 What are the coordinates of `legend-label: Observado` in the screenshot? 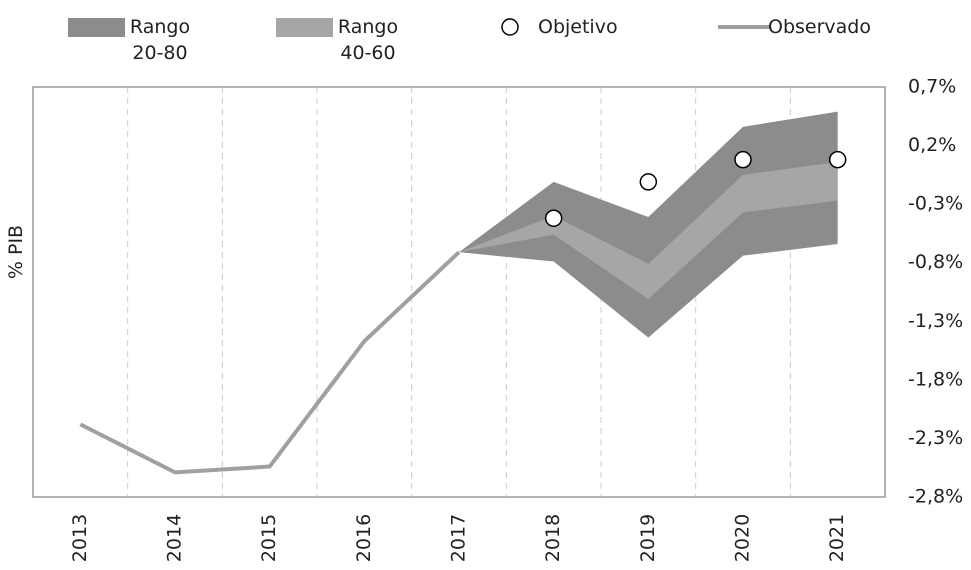 It's located at (819, 27).